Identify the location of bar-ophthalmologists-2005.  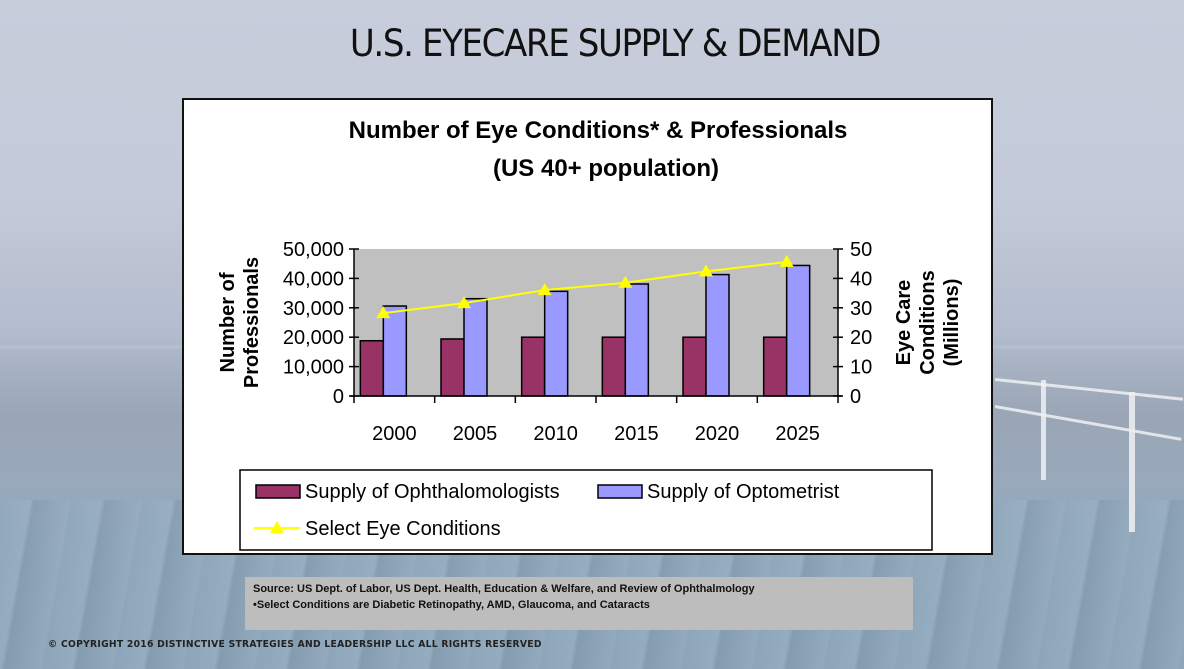
(452, 367).